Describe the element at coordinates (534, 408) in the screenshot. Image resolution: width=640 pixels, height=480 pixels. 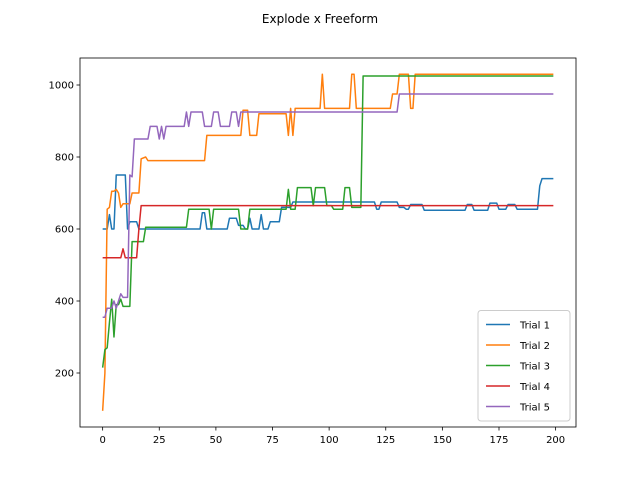
I see `legend-label: Trial 5` at that location.